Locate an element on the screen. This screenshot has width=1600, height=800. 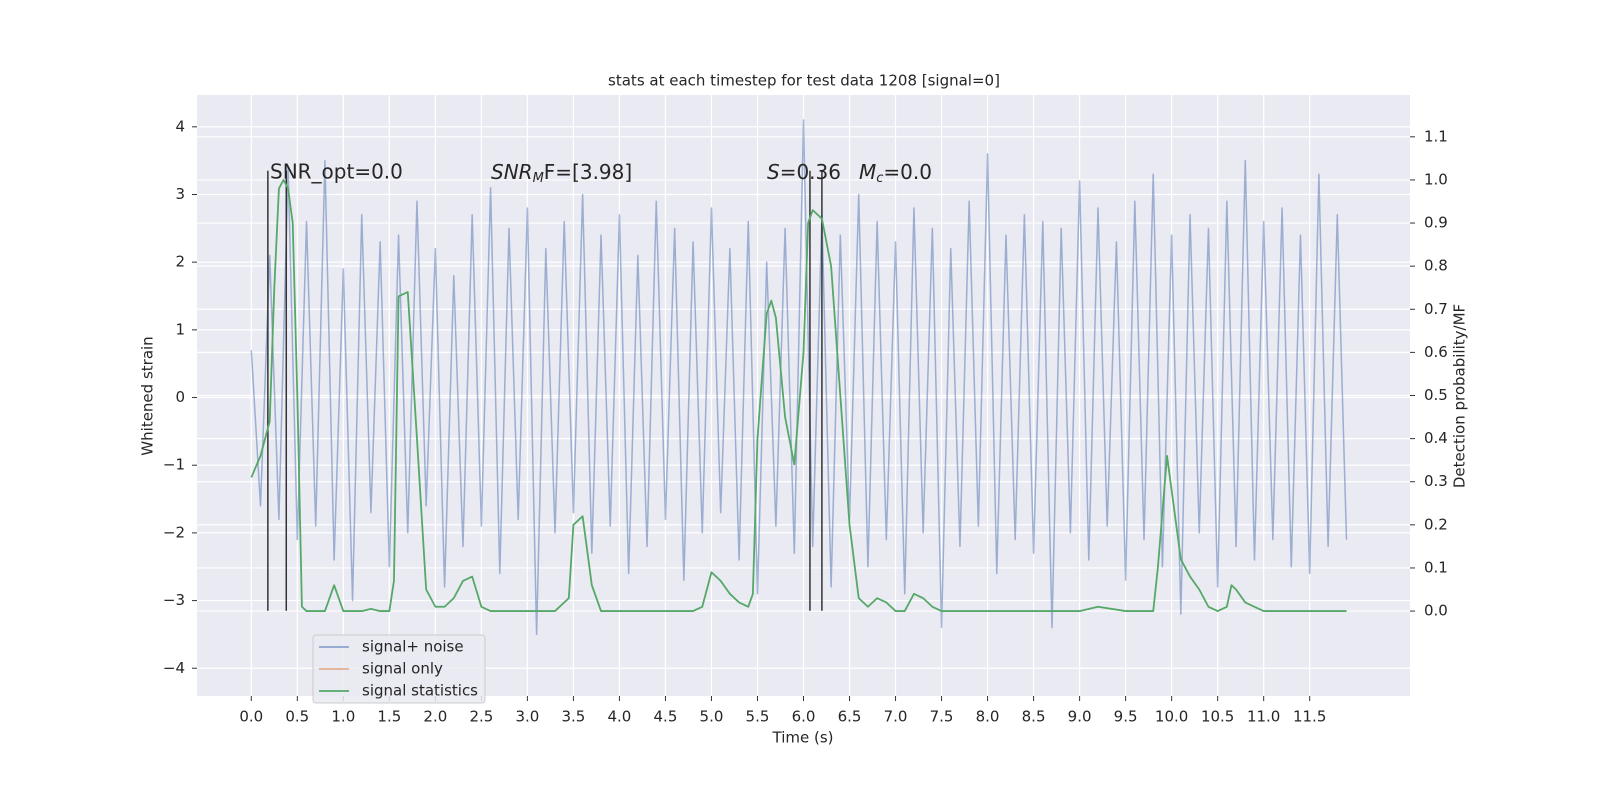
x-tick-label: 6.5 is located at coordinates (850, 717).